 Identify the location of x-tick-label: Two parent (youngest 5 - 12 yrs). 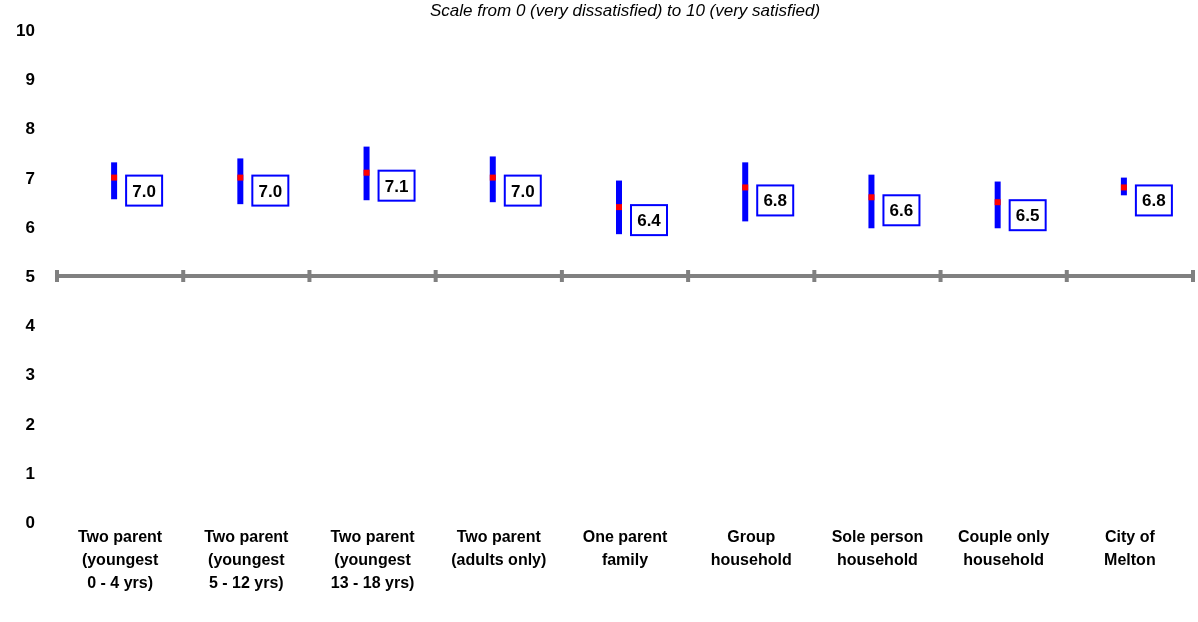
(247, 559).